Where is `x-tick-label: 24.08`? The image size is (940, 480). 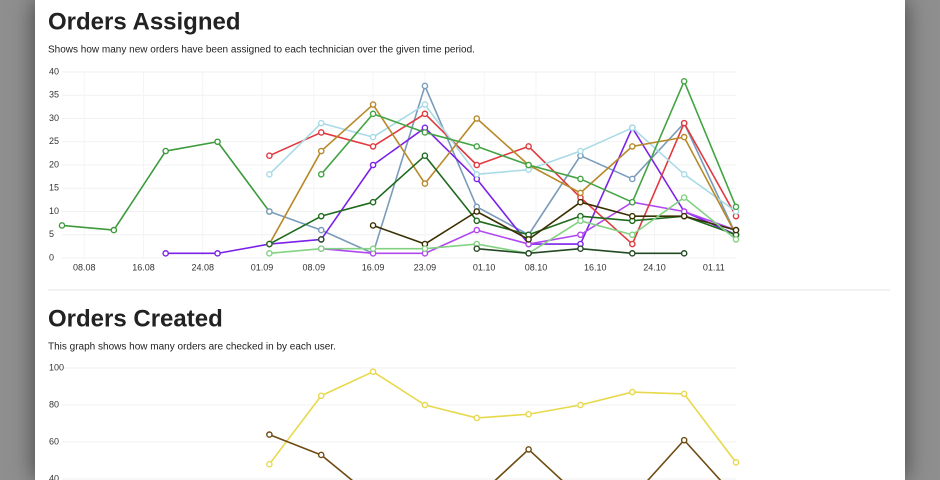
x-tick-label: 24.08 is located at coordinates (202, 267).